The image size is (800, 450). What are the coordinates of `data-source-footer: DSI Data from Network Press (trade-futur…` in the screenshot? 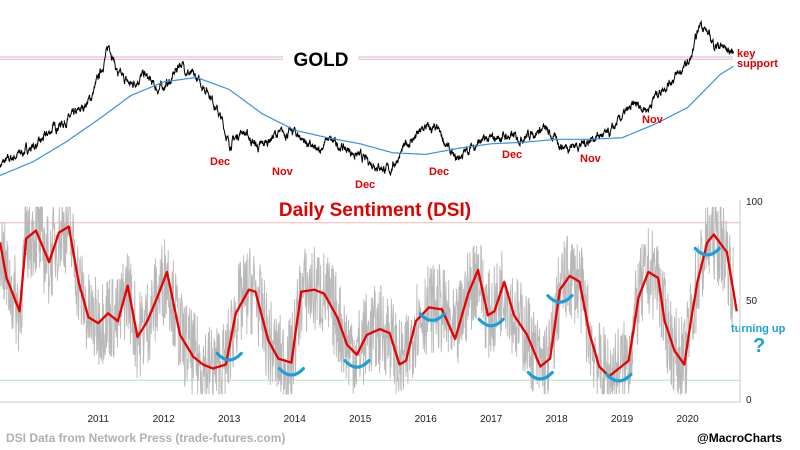 It's located at (145, 438).